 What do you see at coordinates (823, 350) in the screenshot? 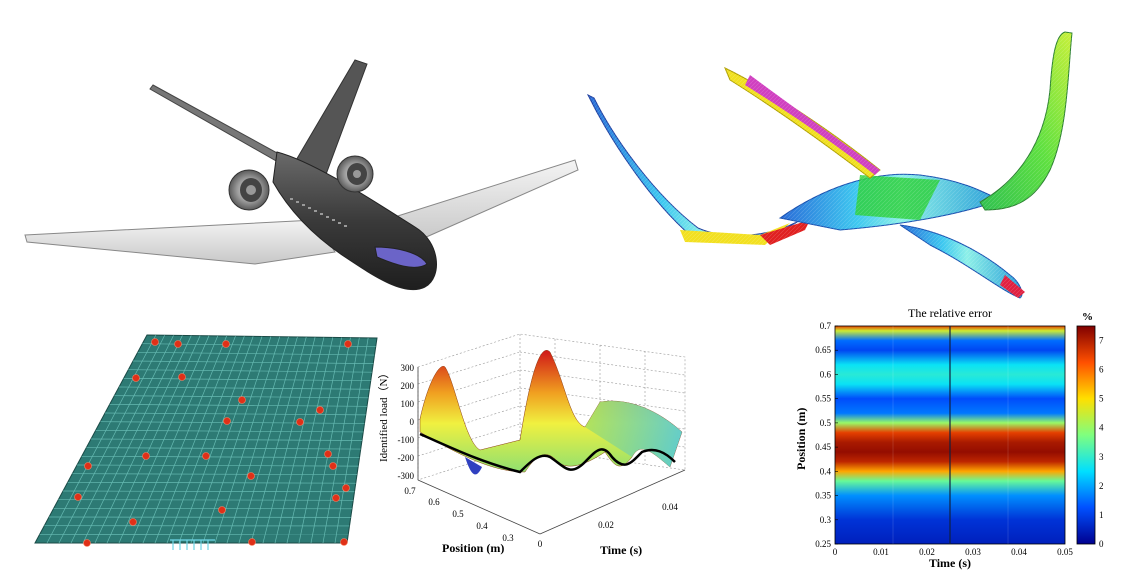
I see `heatmap-y-tick: 0.65` at bounding box center [823, 350].